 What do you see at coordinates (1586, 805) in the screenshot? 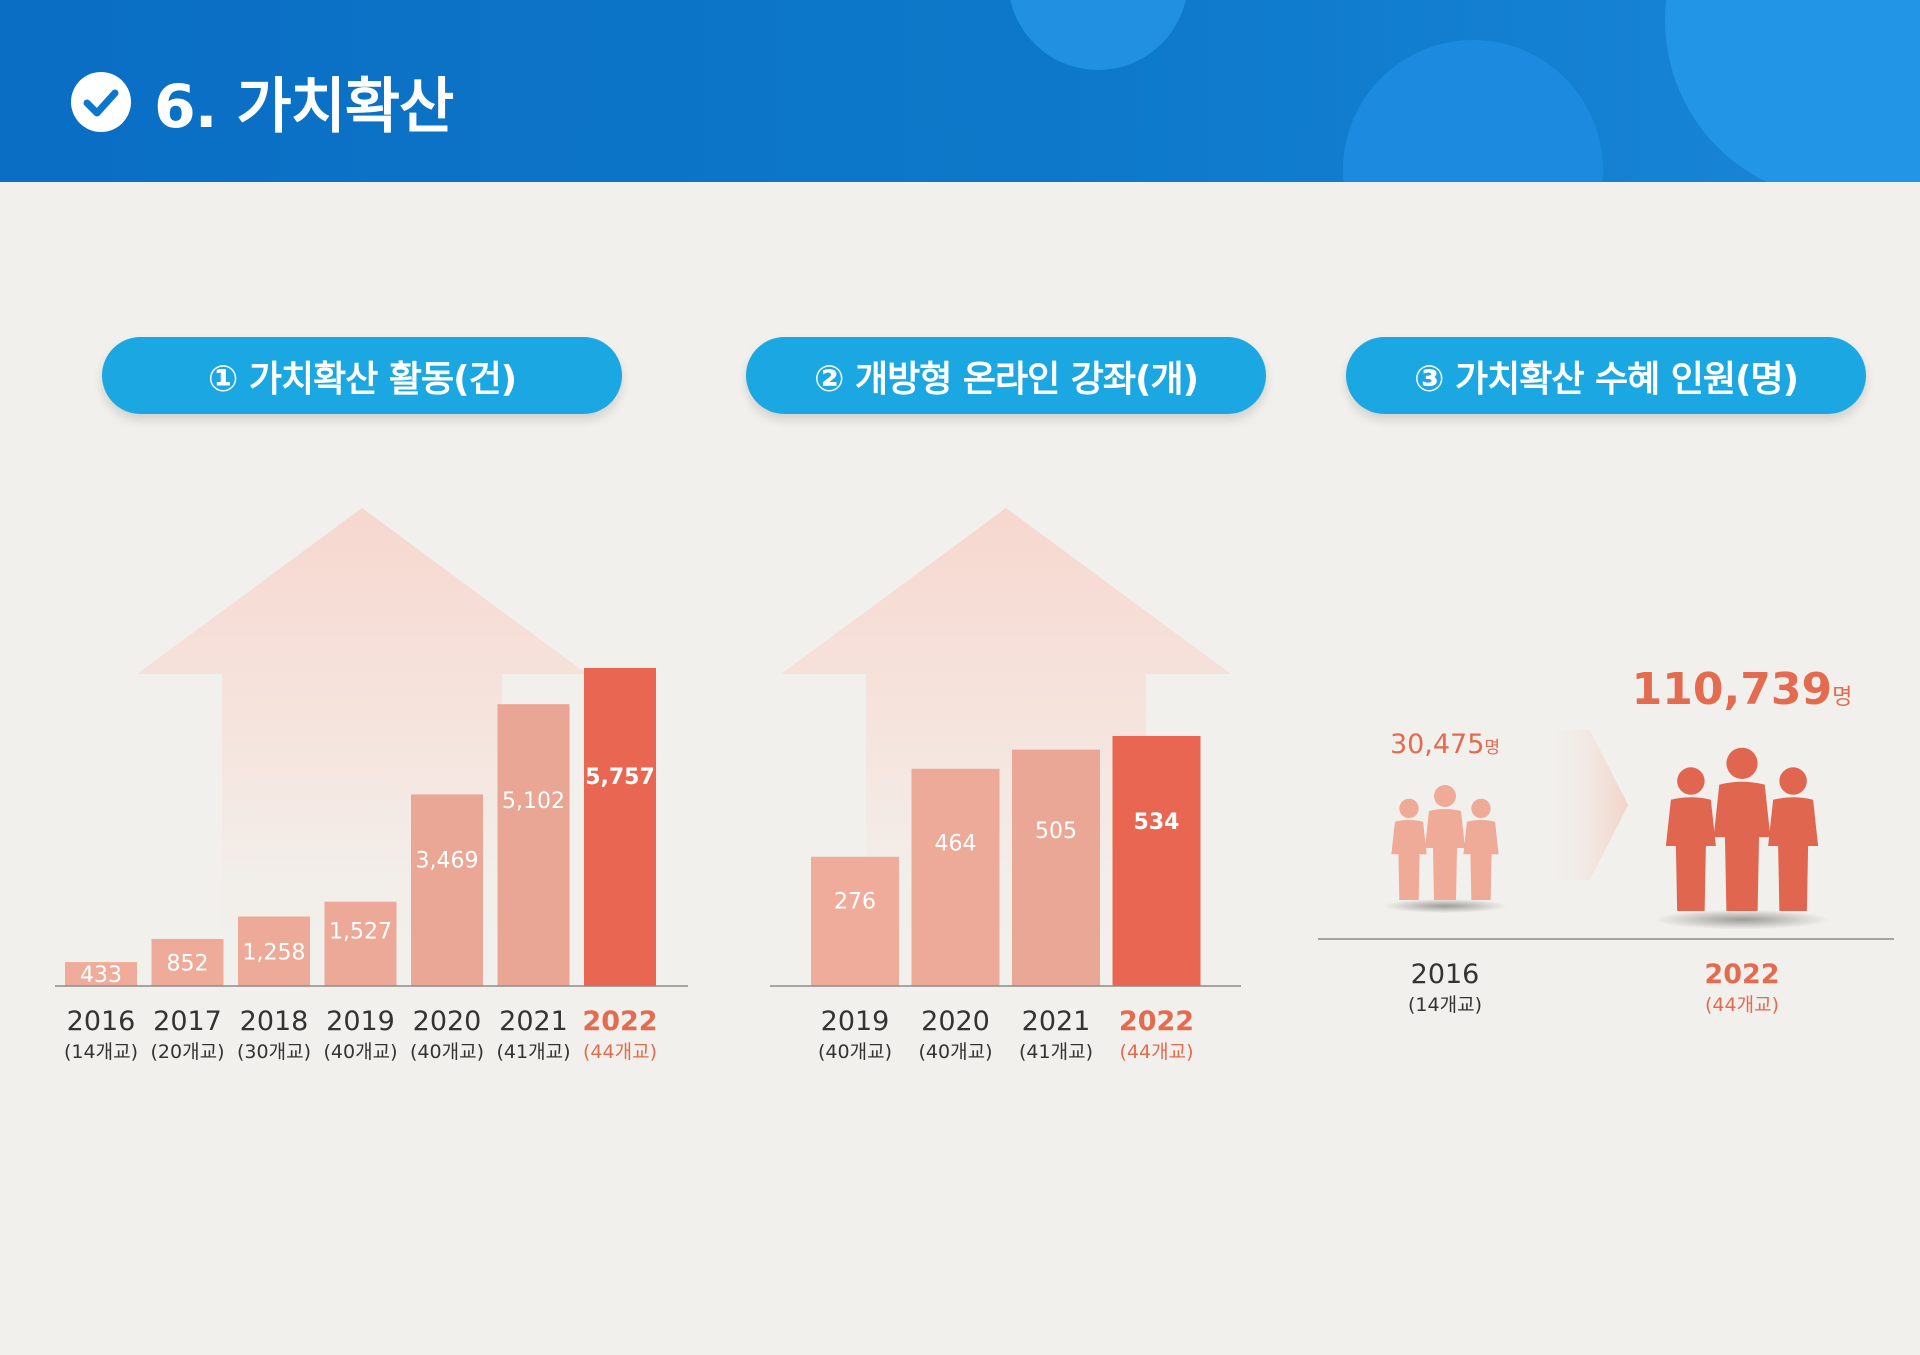
I see `growth-arrow-decoration` at bounding box center [1586, 805].